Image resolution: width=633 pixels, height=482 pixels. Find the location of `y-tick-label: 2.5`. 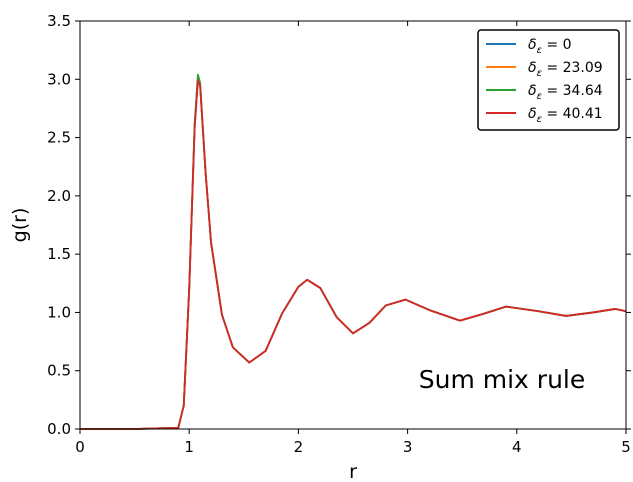

y-tick-label: 2.5 is located at coordinates (59, 138).